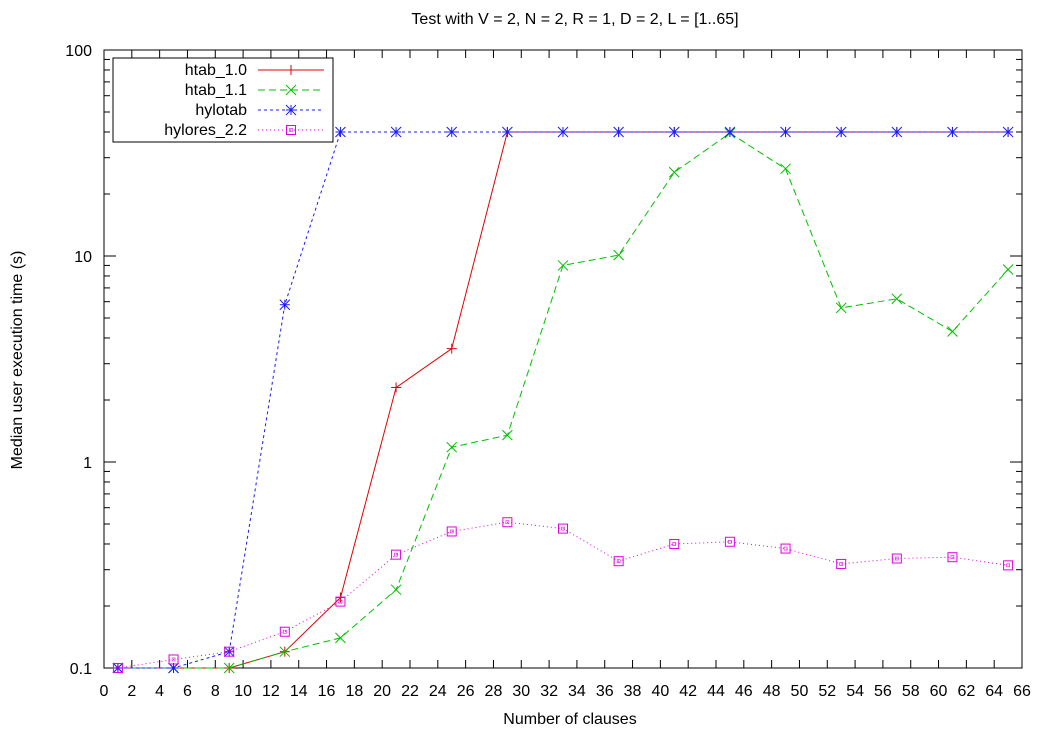 Image resolution: width=1043 pixels, height=731 pixels. What do you see at coordinates (131, 691) in the screenshot?
I see `x-tick-label: 2` at bounding box center [131, 691].